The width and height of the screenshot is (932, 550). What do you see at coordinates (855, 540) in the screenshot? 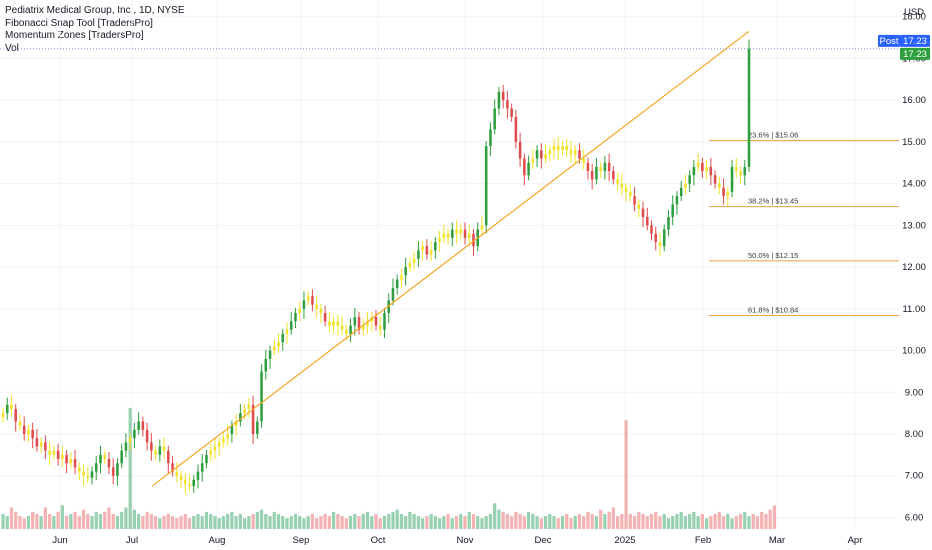
I see `x-tick-label: Apr` at bounding box center [855, 540].